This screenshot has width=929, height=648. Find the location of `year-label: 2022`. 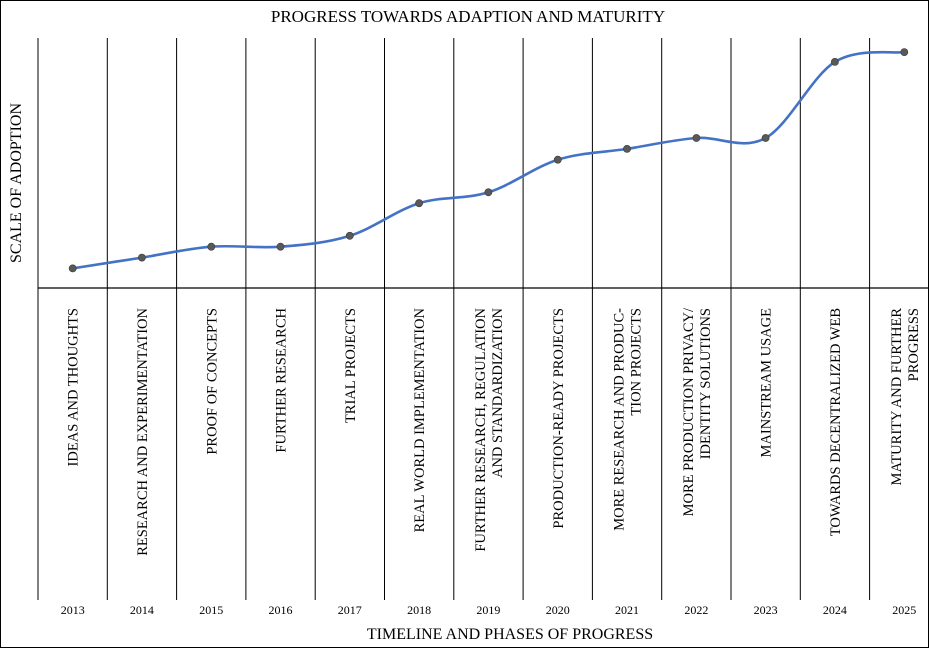

year-label: 2022 is located at coordinates (696, 610).